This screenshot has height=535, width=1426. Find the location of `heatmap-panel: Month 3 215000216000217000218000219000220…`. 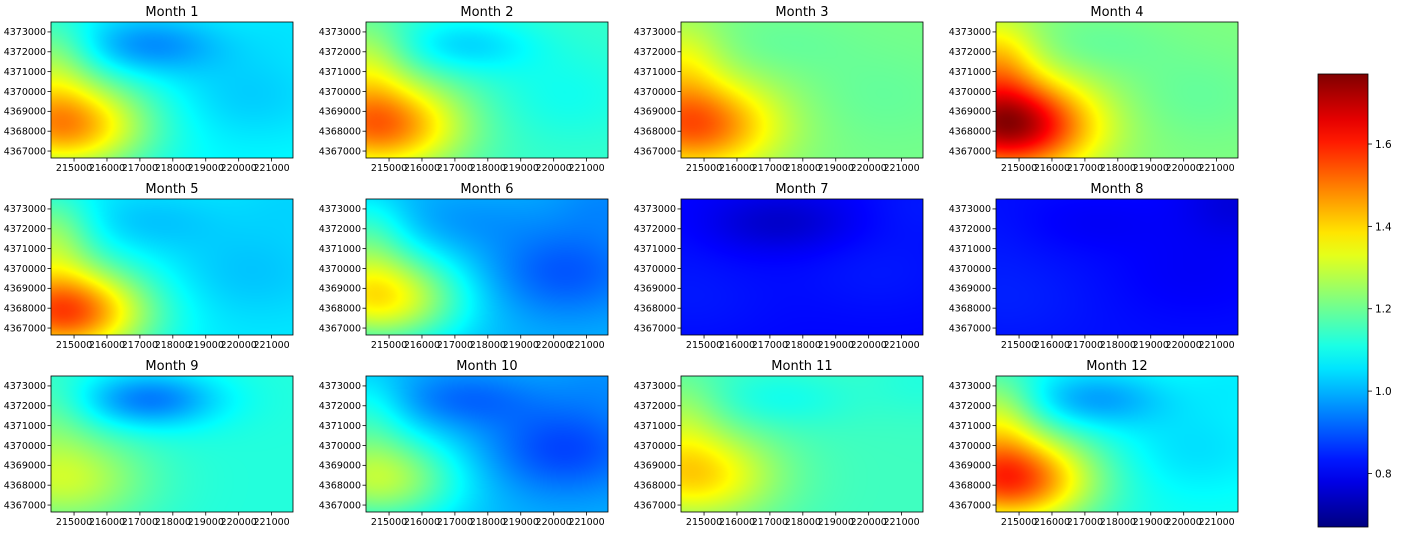

heatmap-panel: Month 3 215000216000217000218000219000220… is located at coordinates (779, 89).